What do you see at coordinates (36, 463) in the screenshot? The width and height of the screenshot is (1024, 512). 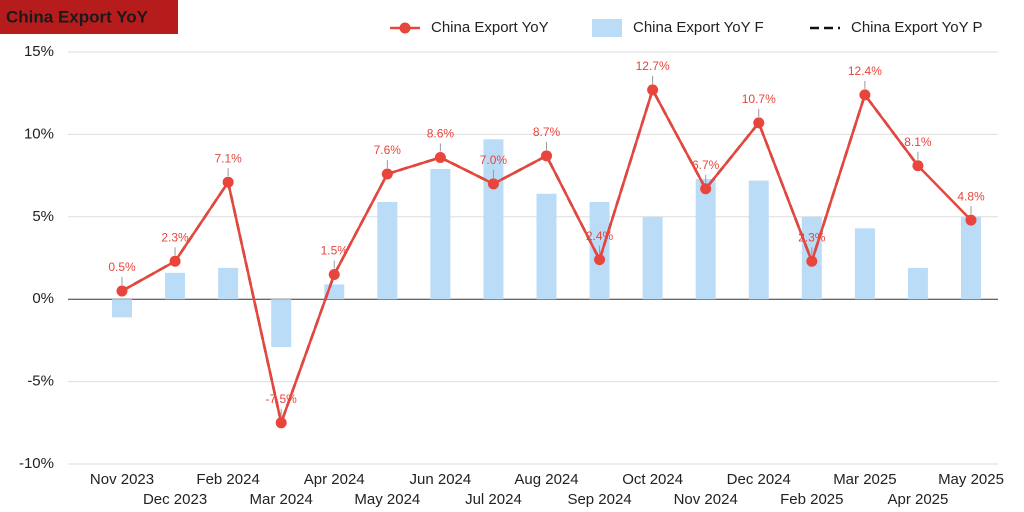 I see `y-tick-label: -10%` at bounding box center [36, 463].